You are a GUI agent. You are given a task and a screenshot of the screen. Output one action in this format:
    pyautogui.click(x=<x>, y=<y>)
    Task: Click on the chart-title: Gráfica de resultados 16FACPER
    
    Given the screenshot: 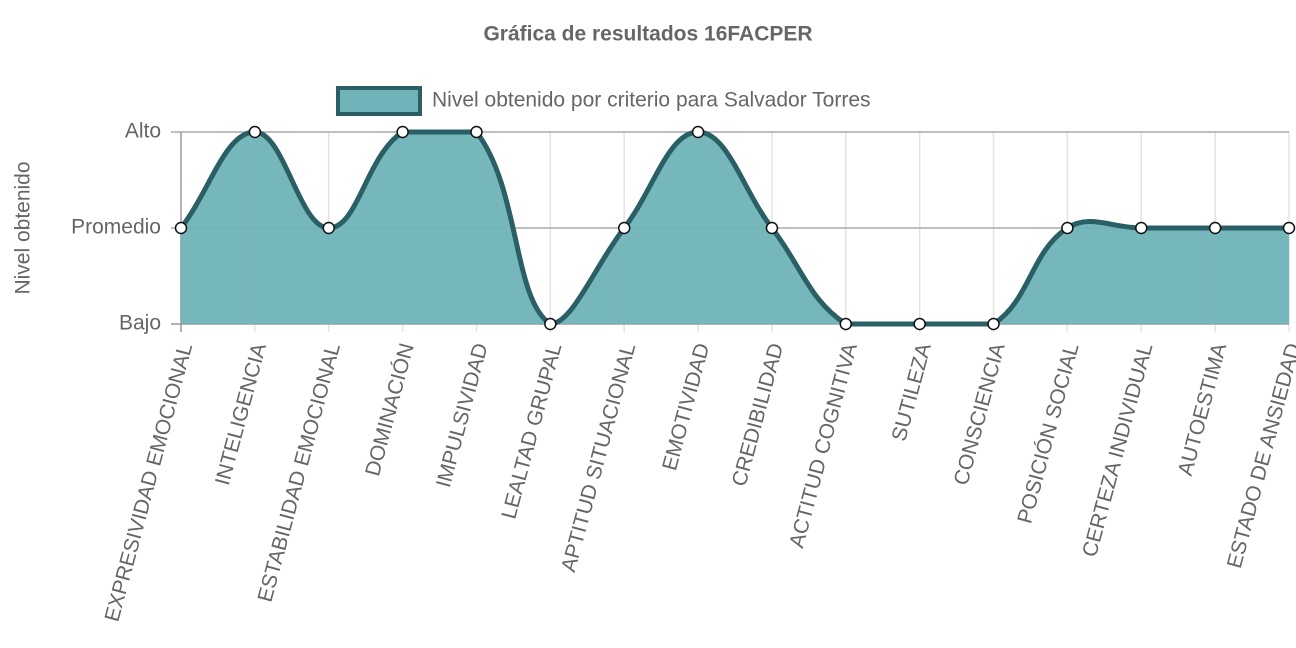 What is the action you would take?
    pyautogui.click(x=647, y=34)
    